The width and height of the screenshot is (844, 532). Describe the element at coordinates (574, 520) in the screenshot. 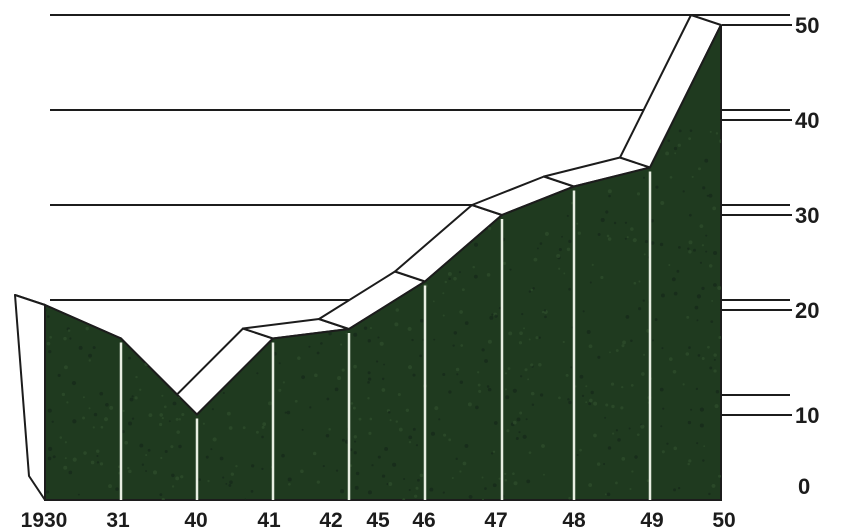

I see `x-category-label-48: 48` at that location.